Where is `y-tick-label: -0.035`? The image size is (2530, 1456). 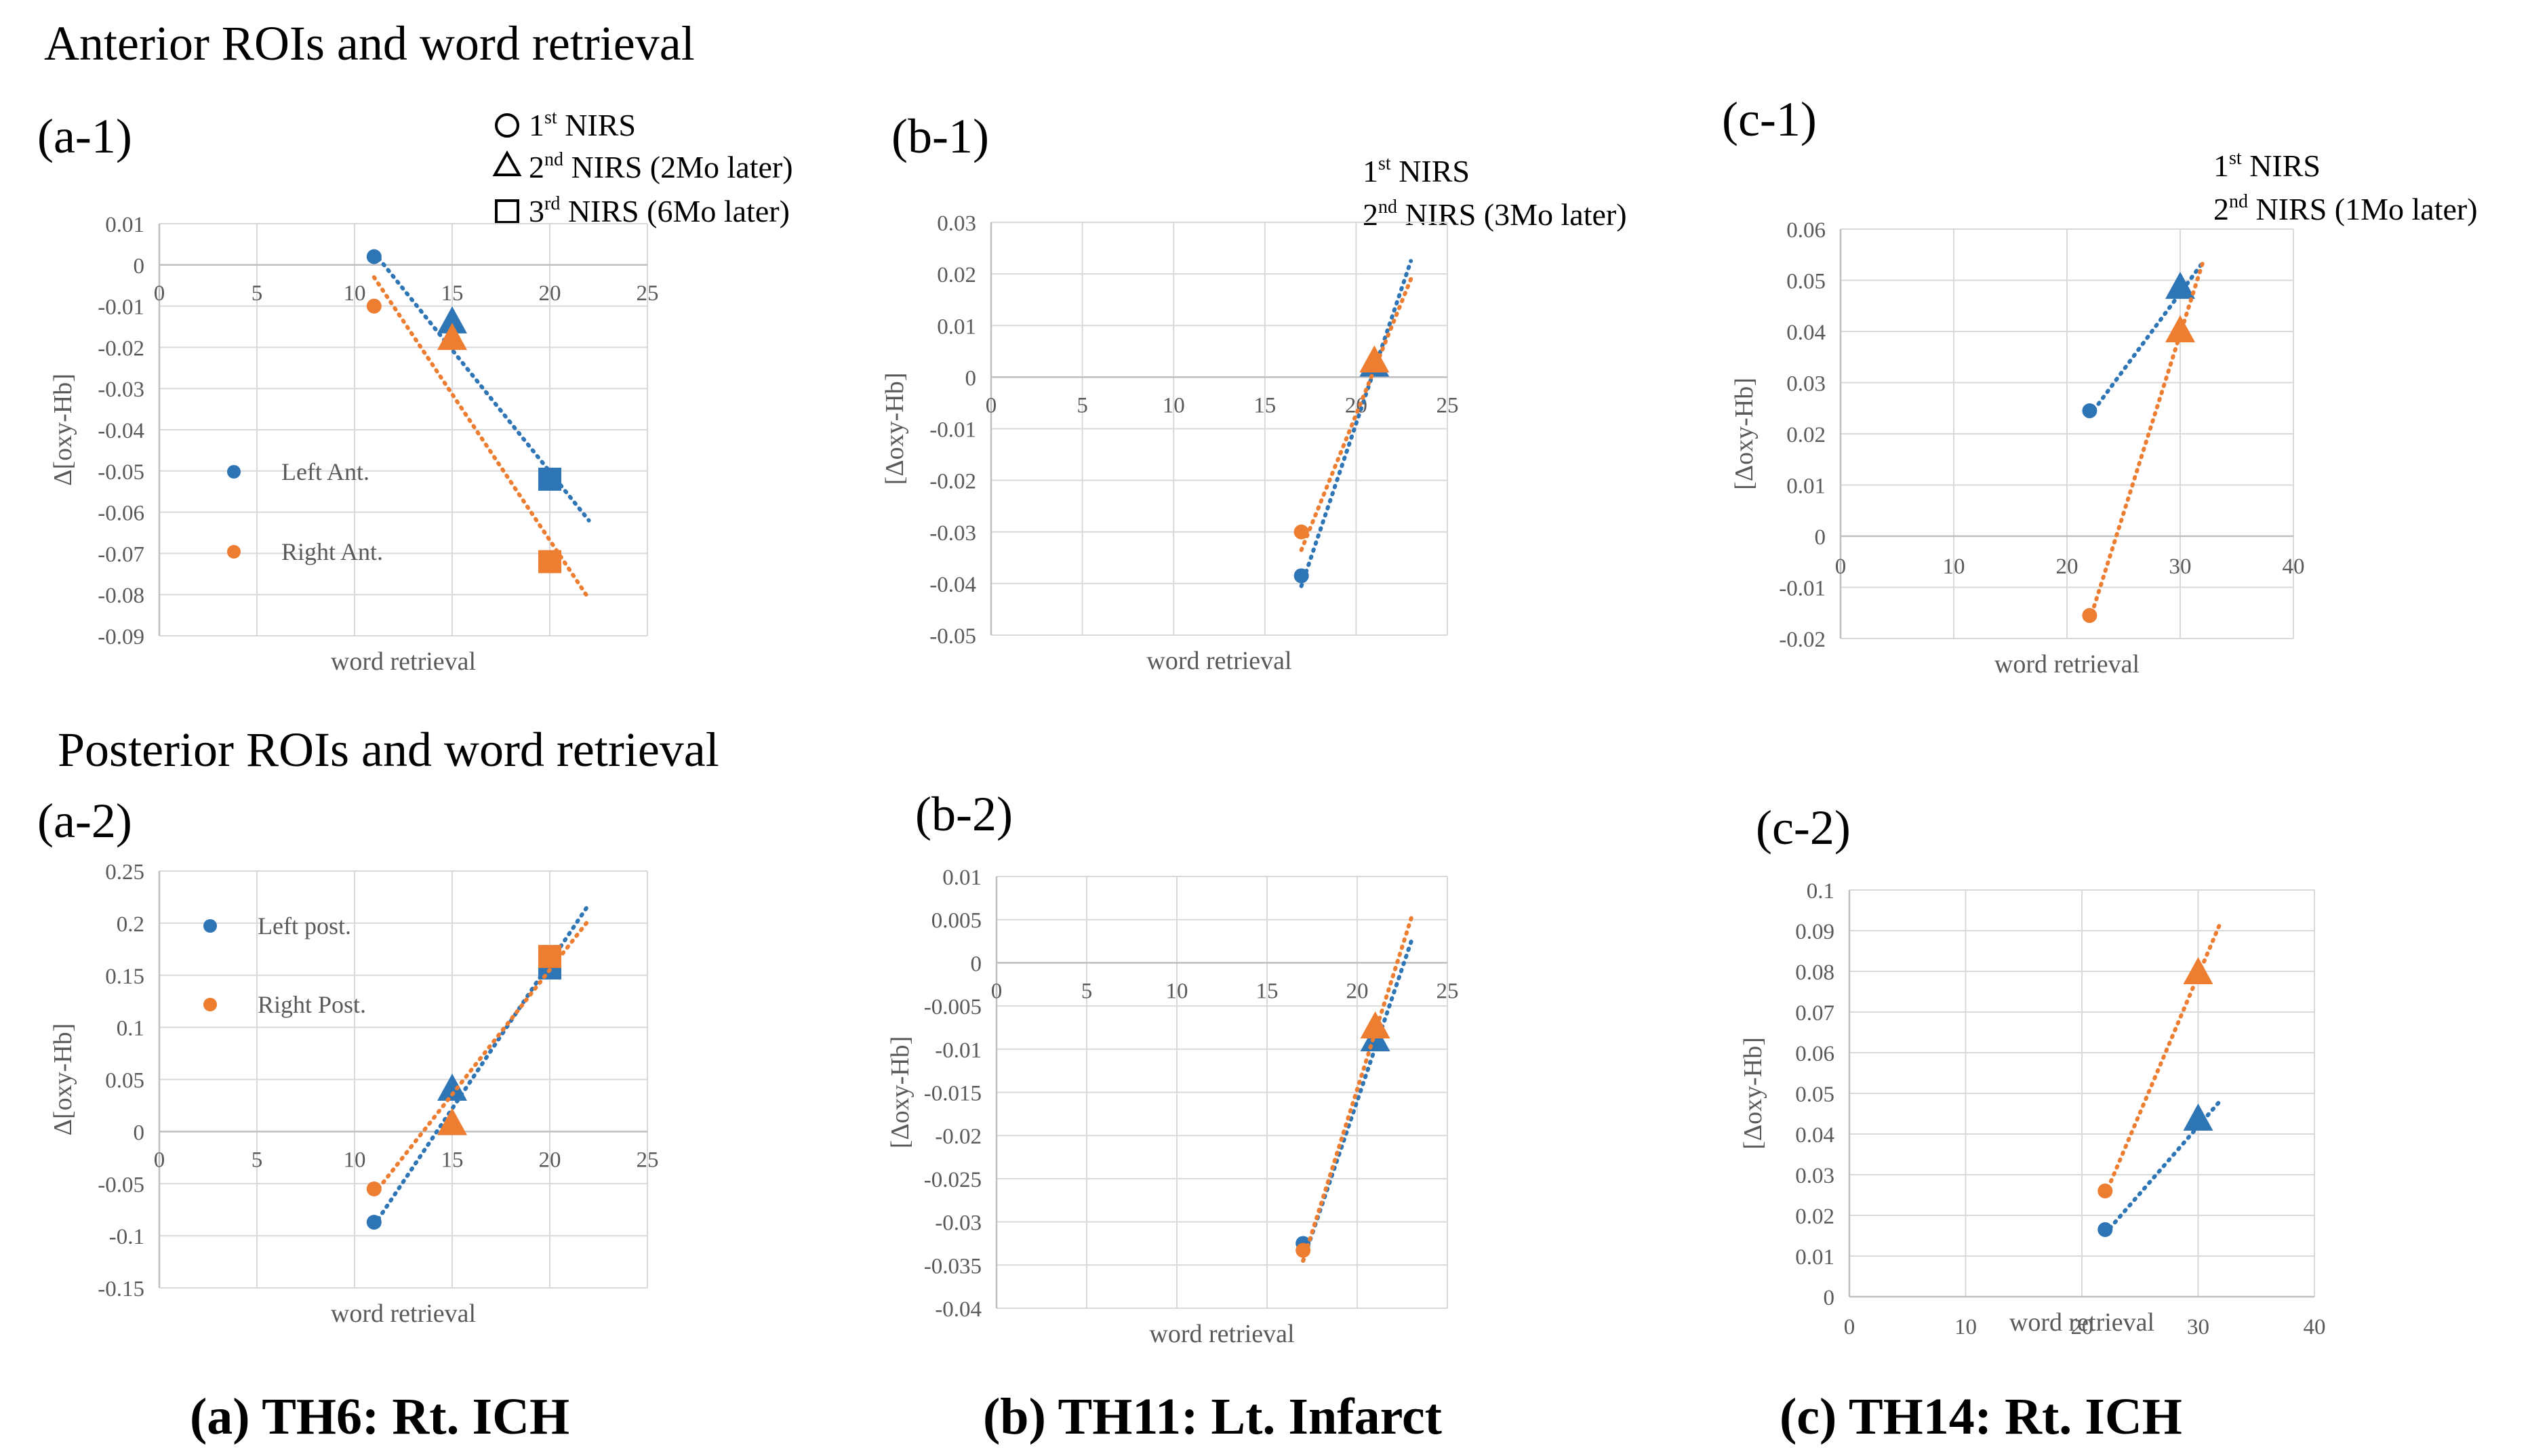 y-tick-label: -0.035 is located at coordinates (953, 1266).